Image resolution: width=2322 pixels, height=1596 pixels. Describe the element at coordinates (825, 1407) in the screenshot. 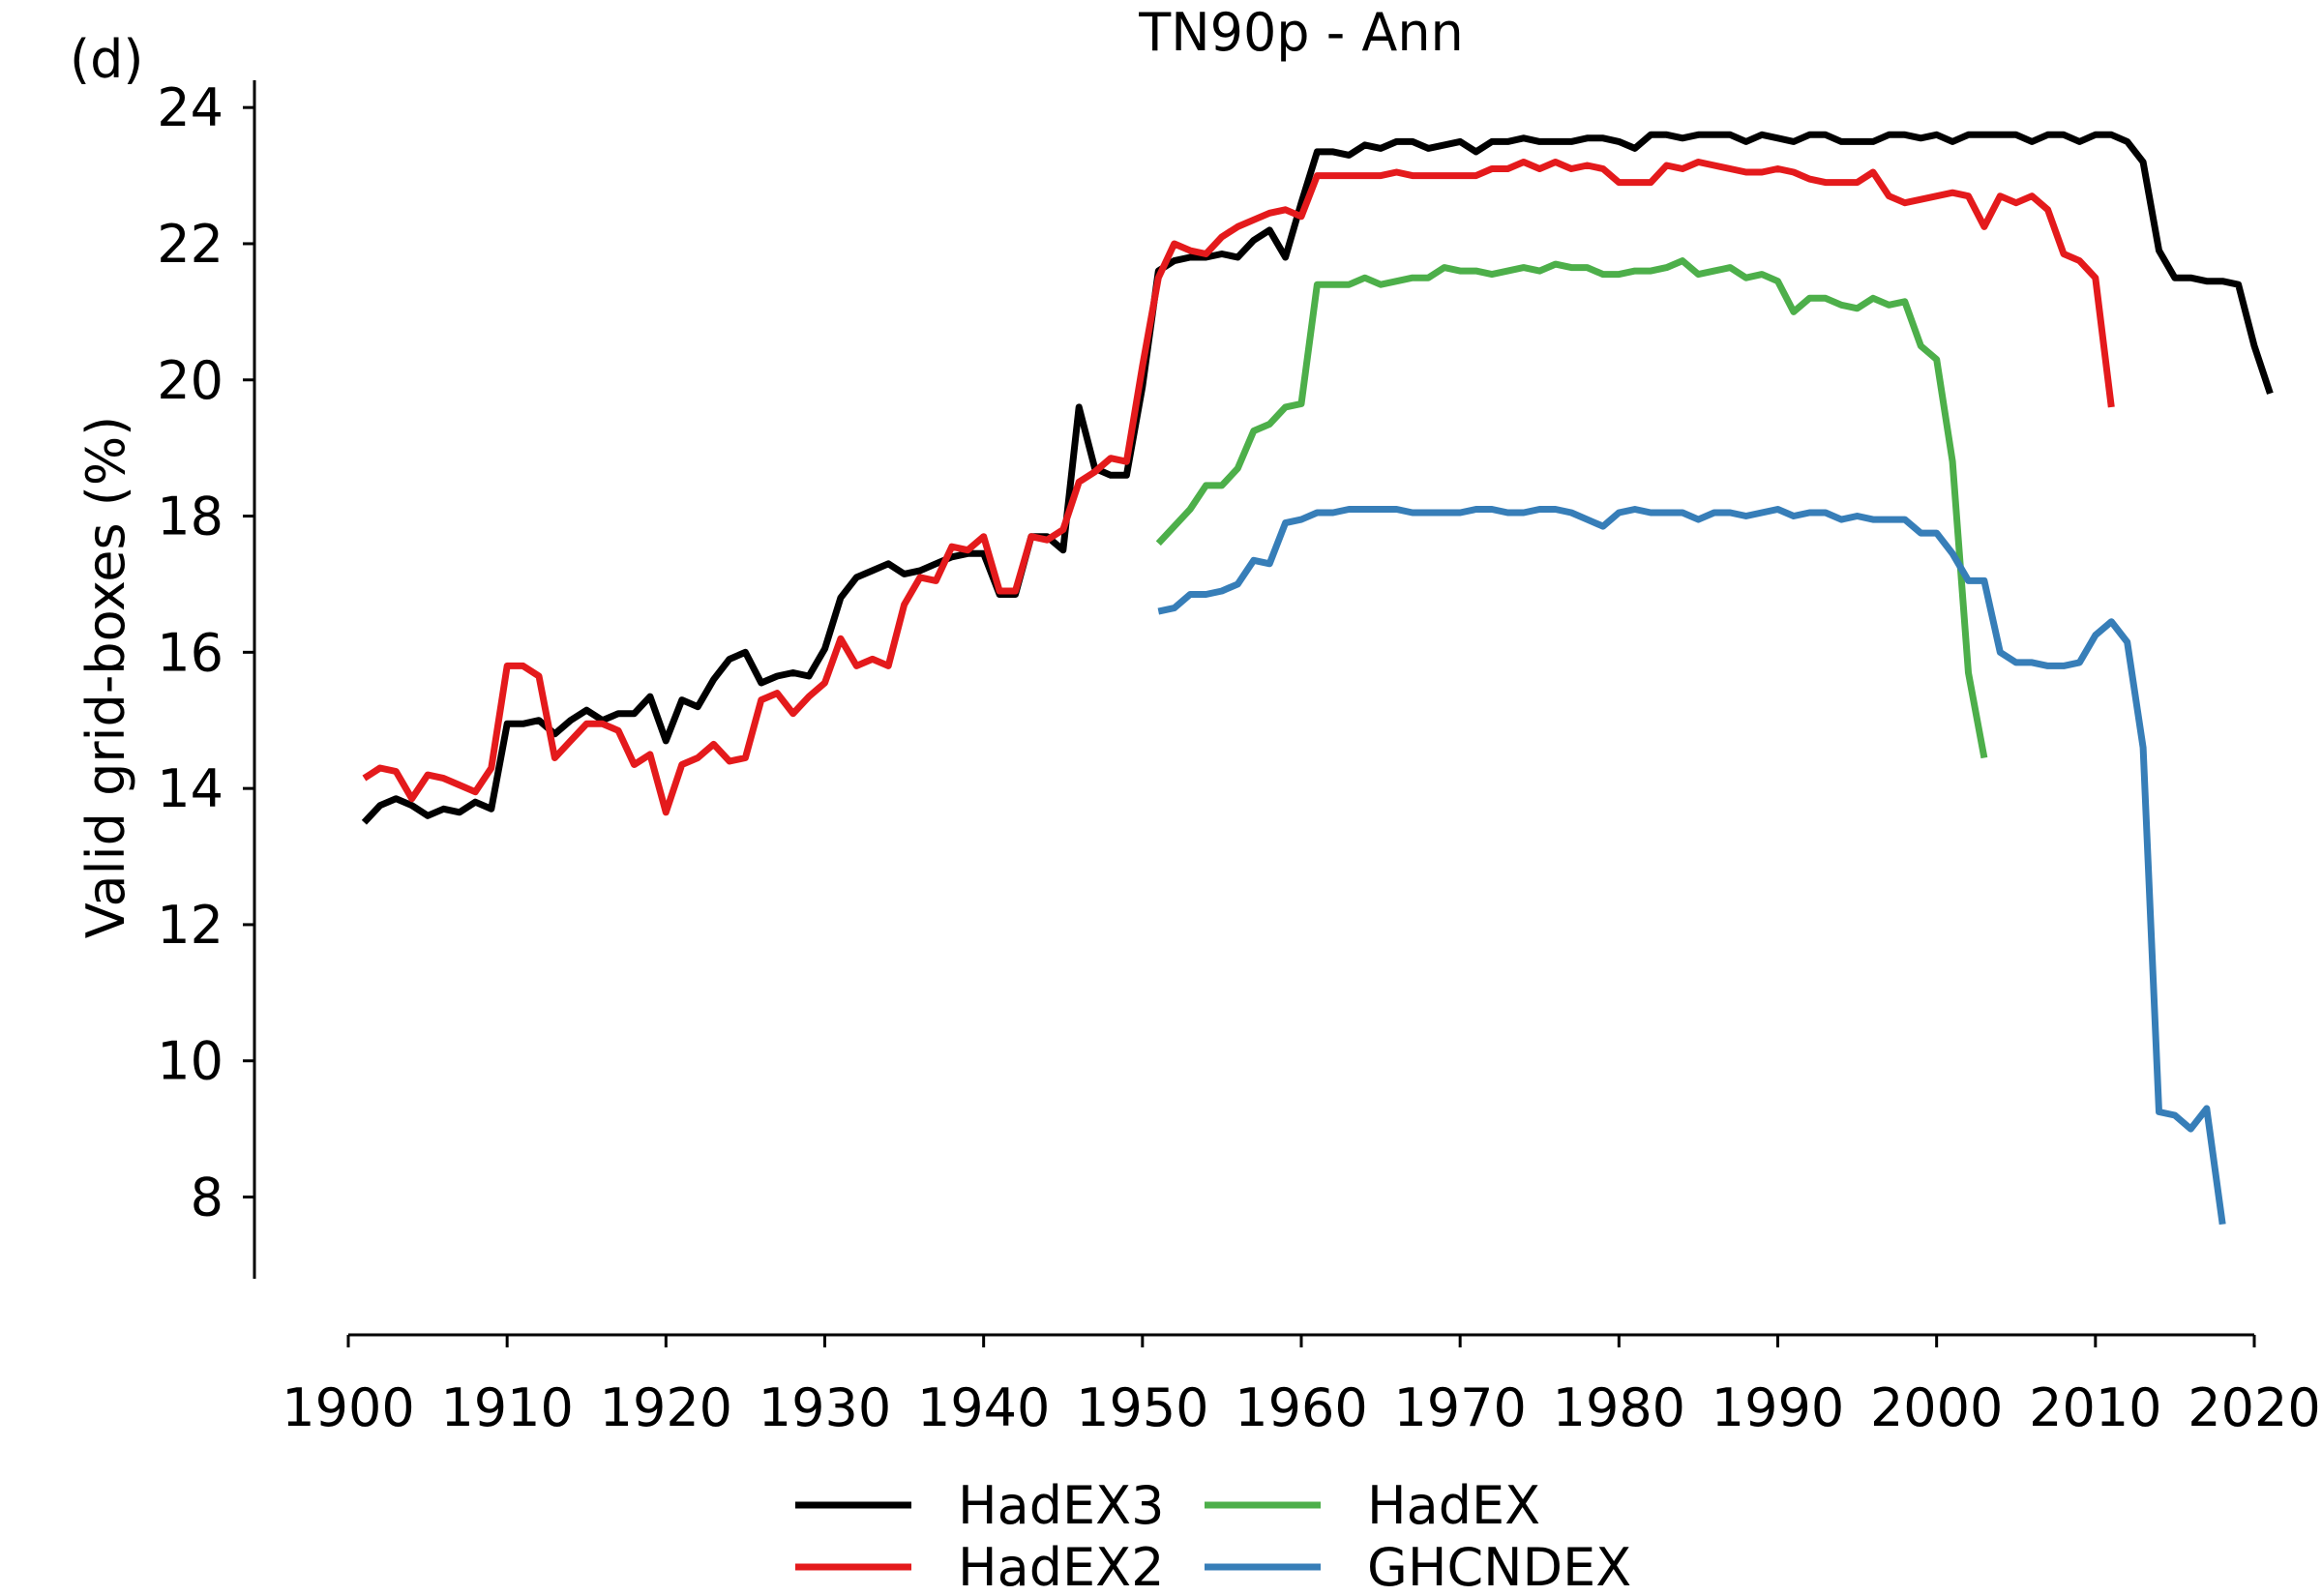

I see `x-tick-label: 1930` at that location.